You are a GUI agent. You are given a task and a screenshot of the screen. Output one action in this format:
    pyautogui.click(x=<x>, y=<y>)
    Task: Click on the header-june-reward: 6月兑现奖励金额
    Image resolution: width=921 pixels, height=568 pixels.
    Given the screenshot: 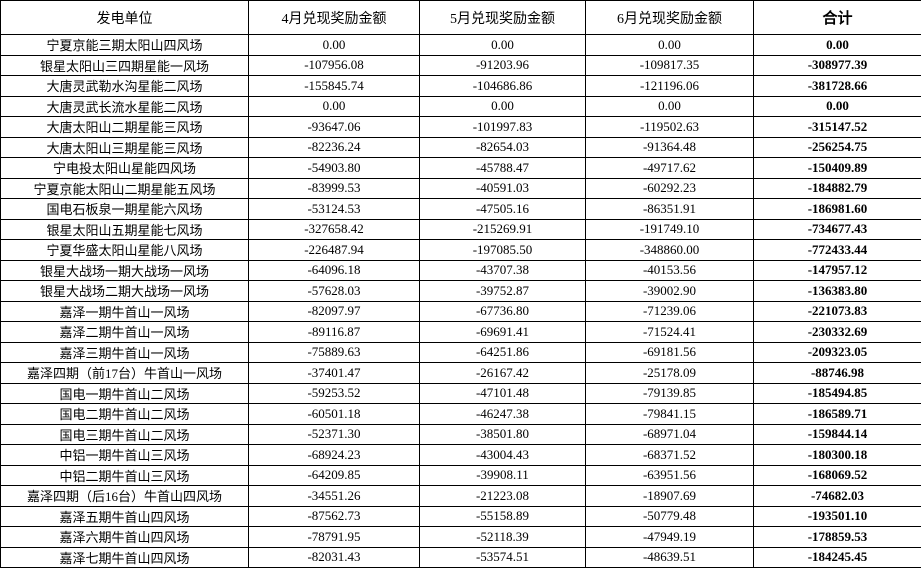 What is the action you would take?
    pyautogui.click(x=669, y=17)
    